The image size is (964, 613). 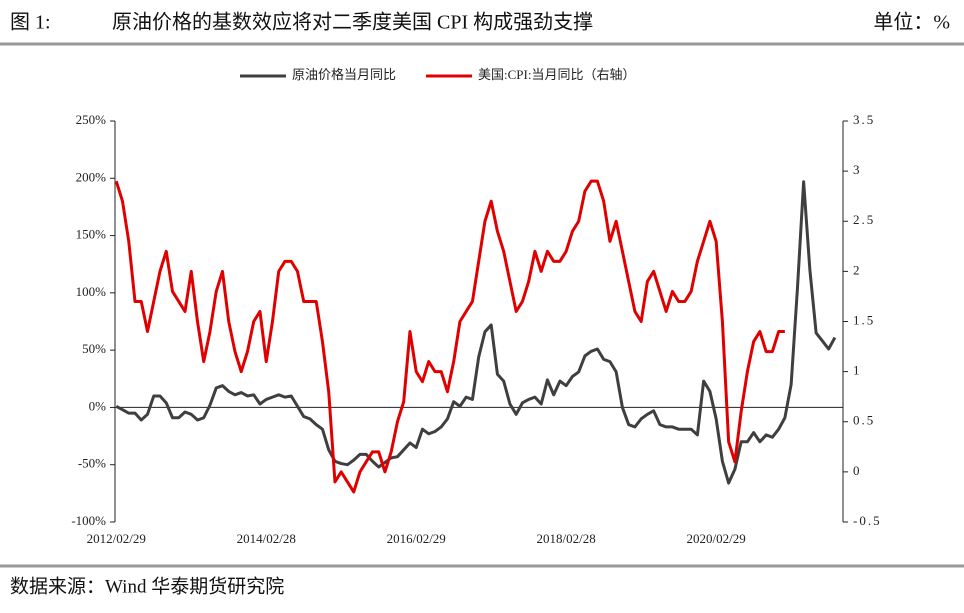 I want to click on x-tick-label: 2014/02/28, so click(x=266, y=538).